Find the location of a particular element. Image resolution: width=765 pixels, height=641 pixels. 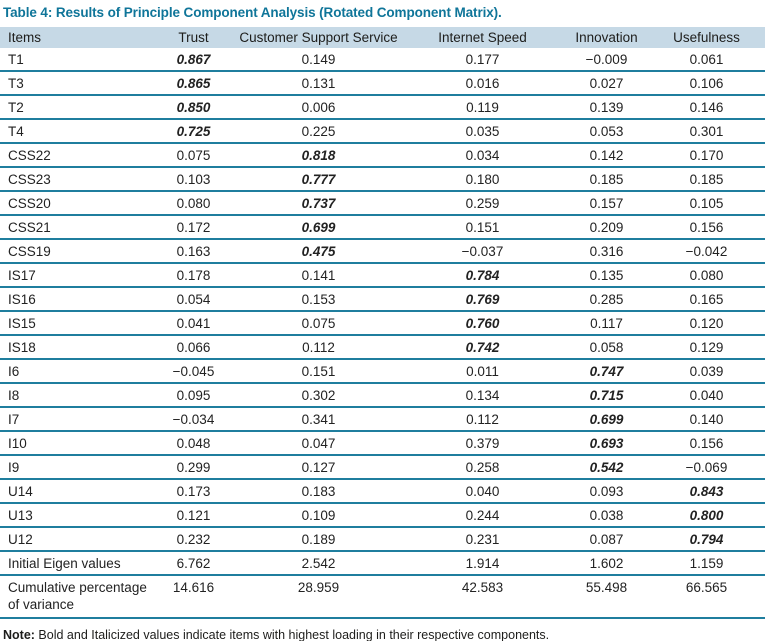

row-item-label: CSS22 is located at coordinates (75, 155).